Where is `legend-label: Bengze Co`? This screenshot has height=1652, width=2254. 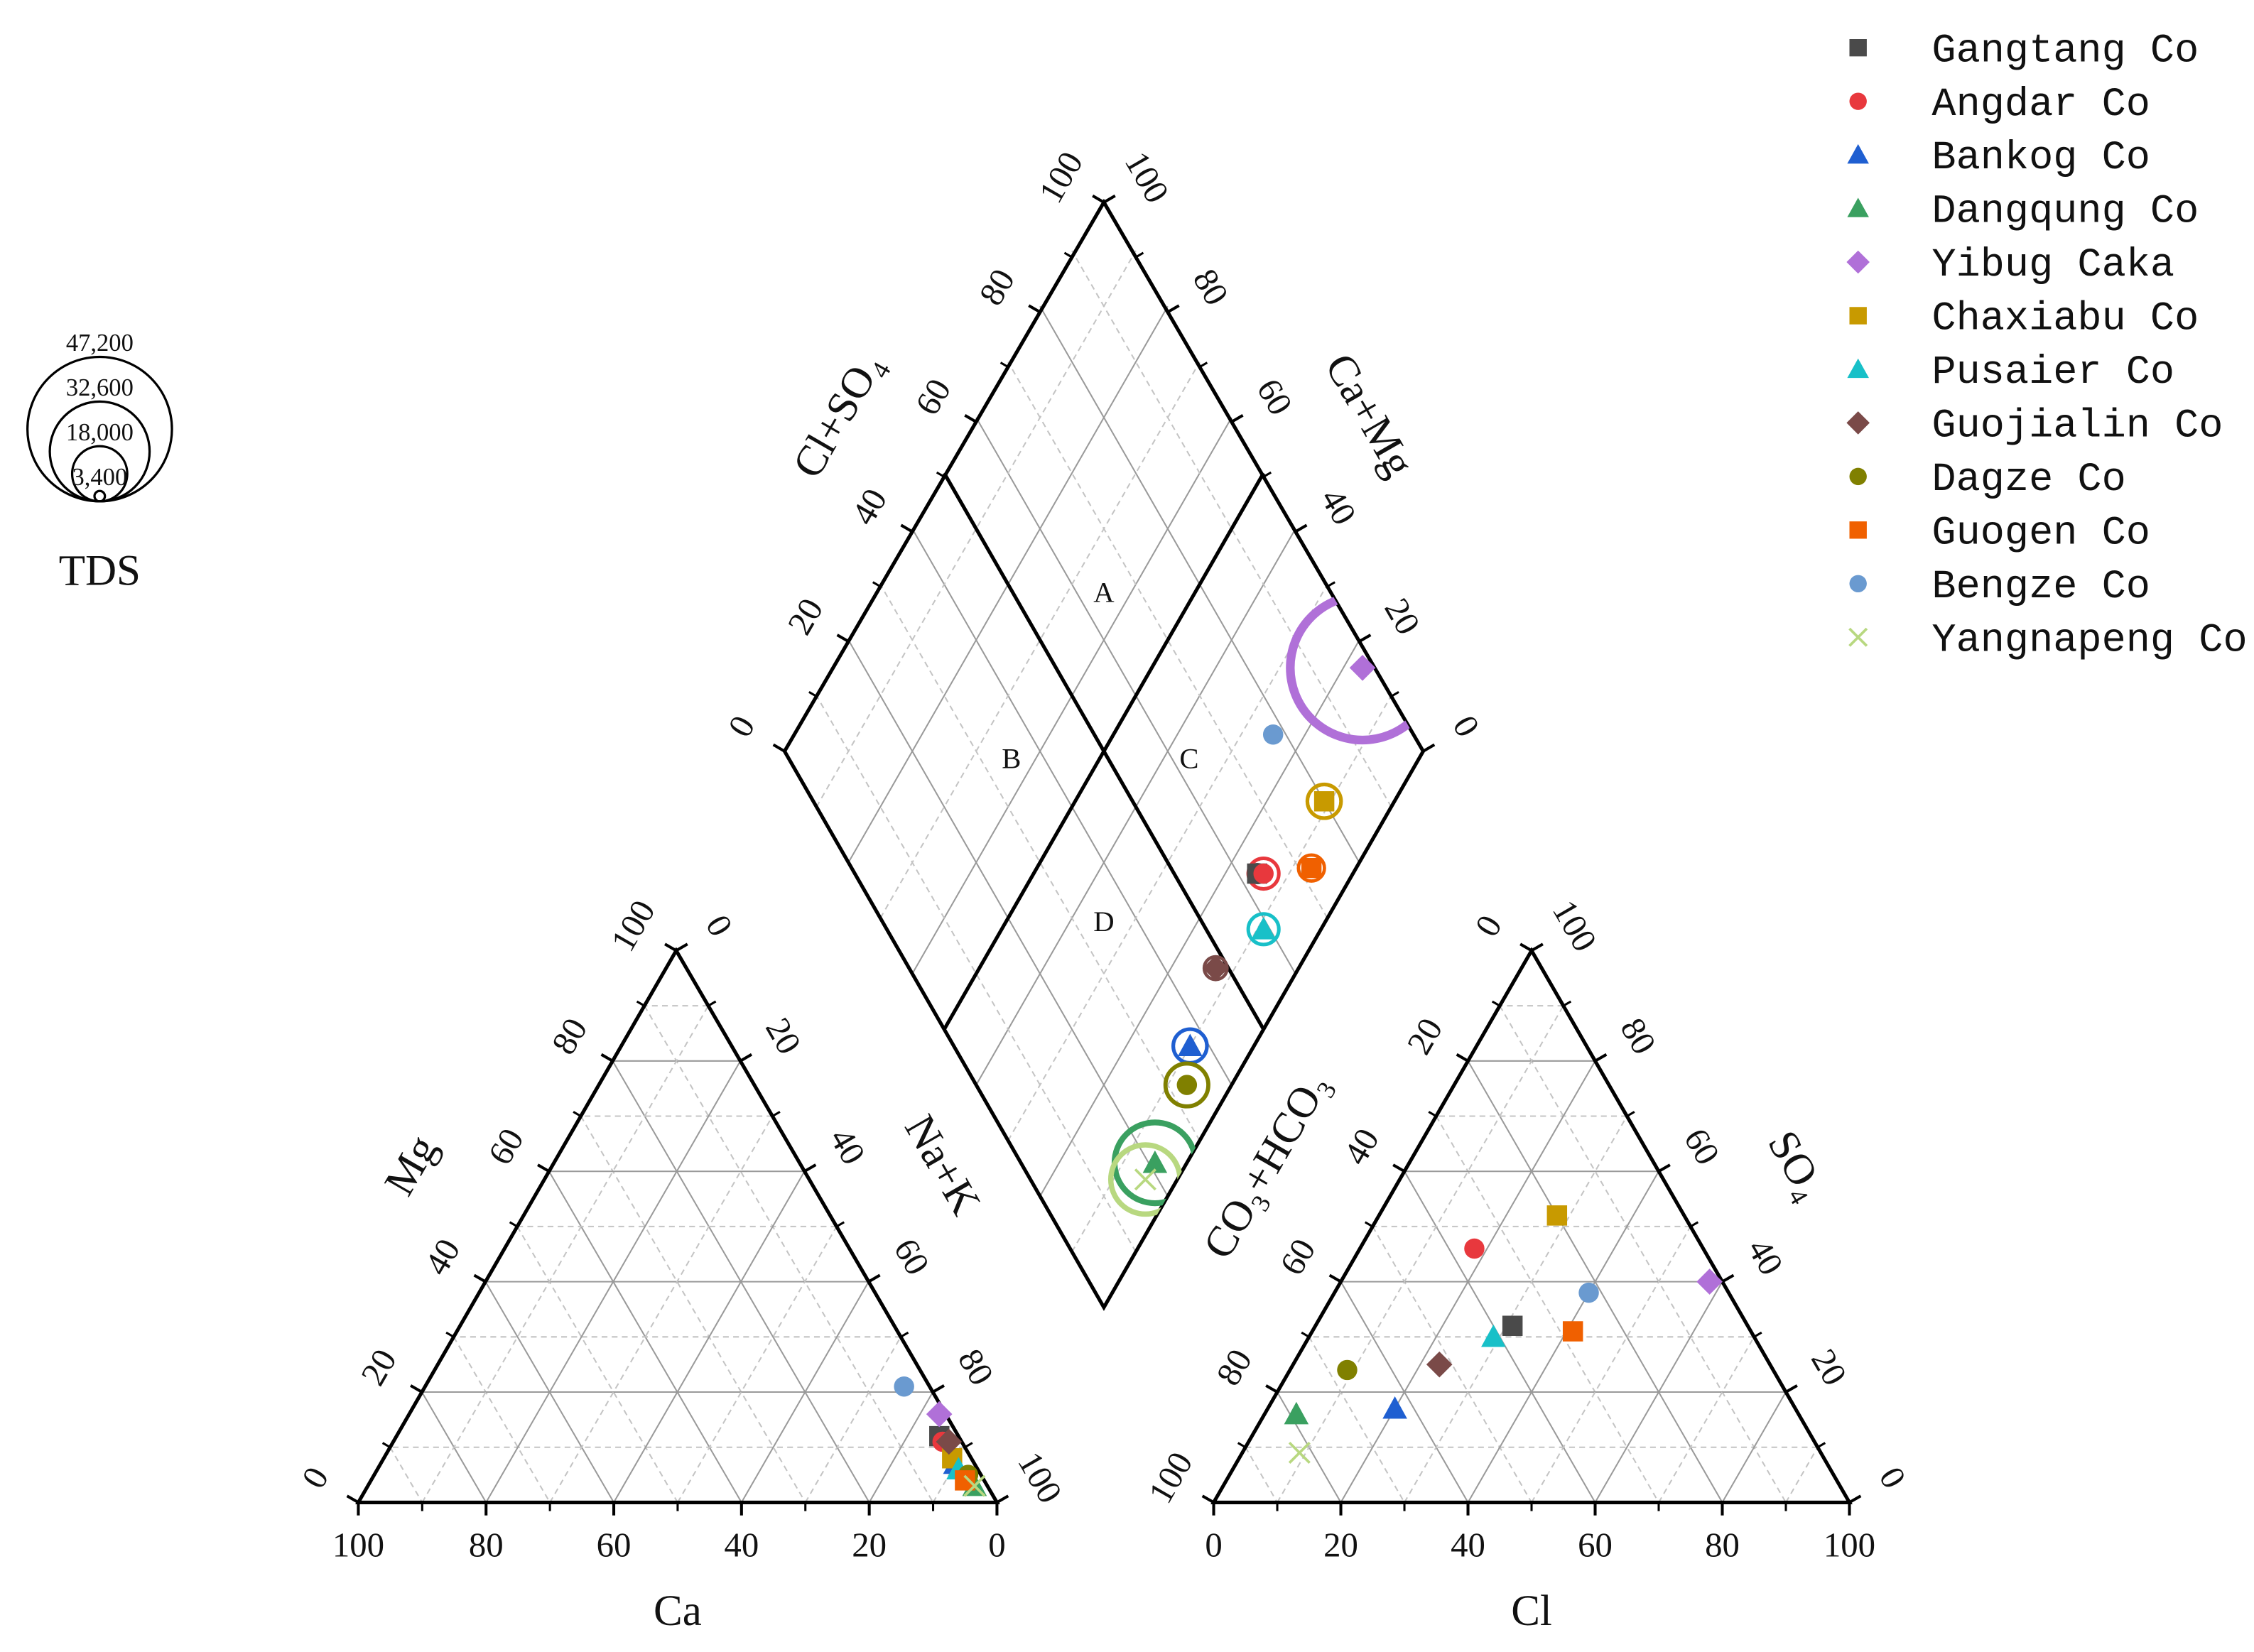
legend-label: Bengze Co is located at coordinates (2041, 587).